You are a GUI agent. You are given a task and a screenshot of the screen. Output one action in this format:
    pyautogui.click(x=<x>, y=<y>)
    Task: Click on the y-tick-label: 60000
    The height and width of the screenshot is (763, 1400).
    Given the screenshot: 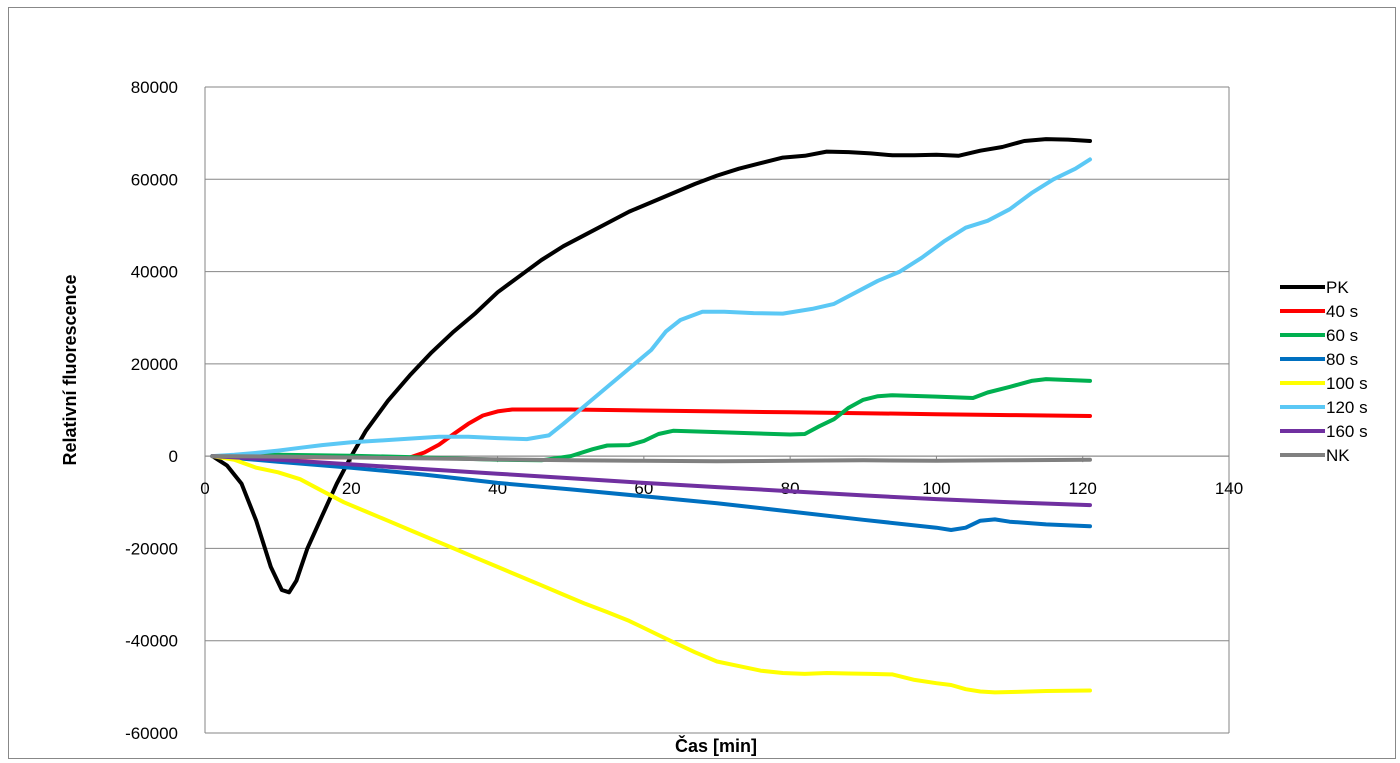 What is the action you would take?
    pyautogui.click(x=154, y=179)
    